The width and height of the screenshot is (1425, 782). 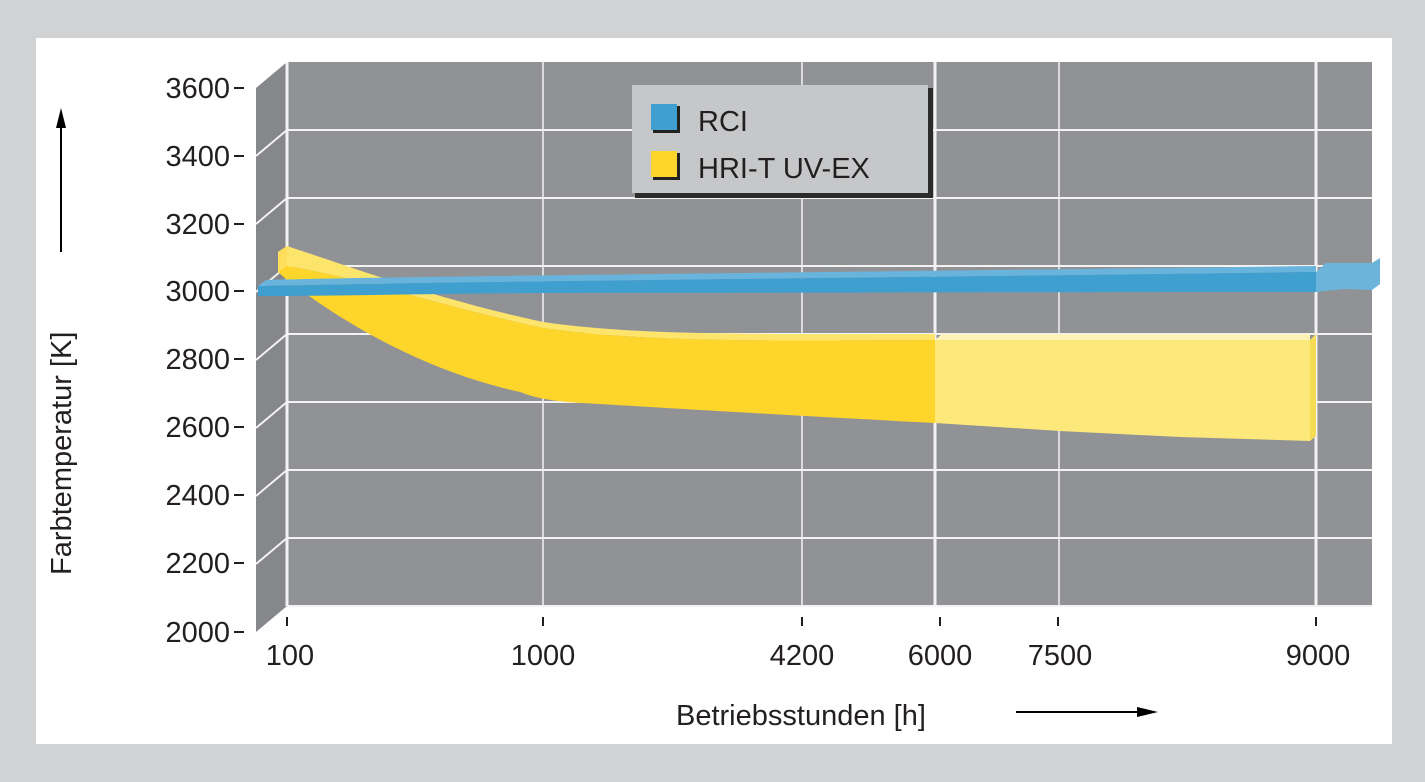 I want to click on legend-item-rci: RCI, so click(x=699, y=121).